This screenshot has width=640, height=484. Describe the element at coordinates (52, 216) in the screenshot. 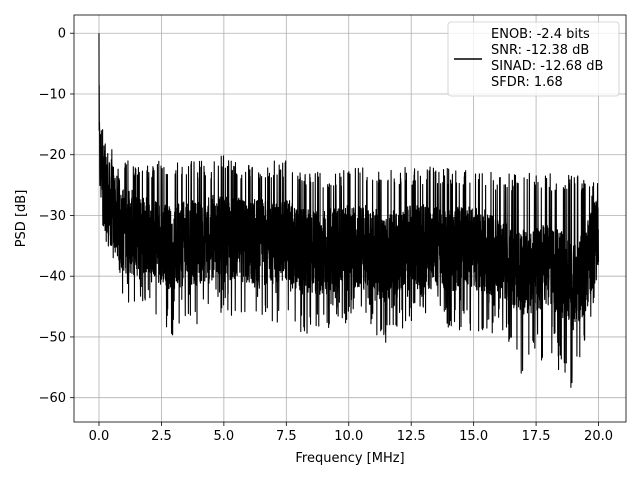

I see `y-tick-label: −30` at that location.